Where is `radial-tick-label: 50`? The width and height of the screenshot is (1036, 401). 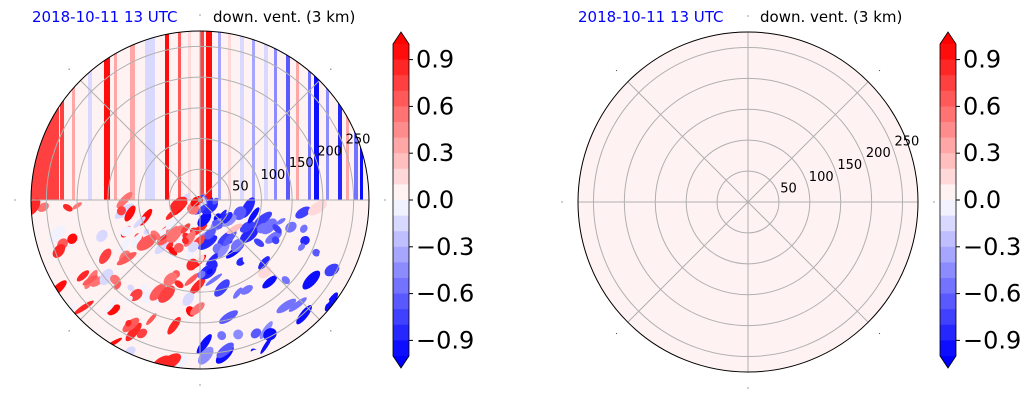
radial-tick-label: 50 is located at coordinates (240, 187).